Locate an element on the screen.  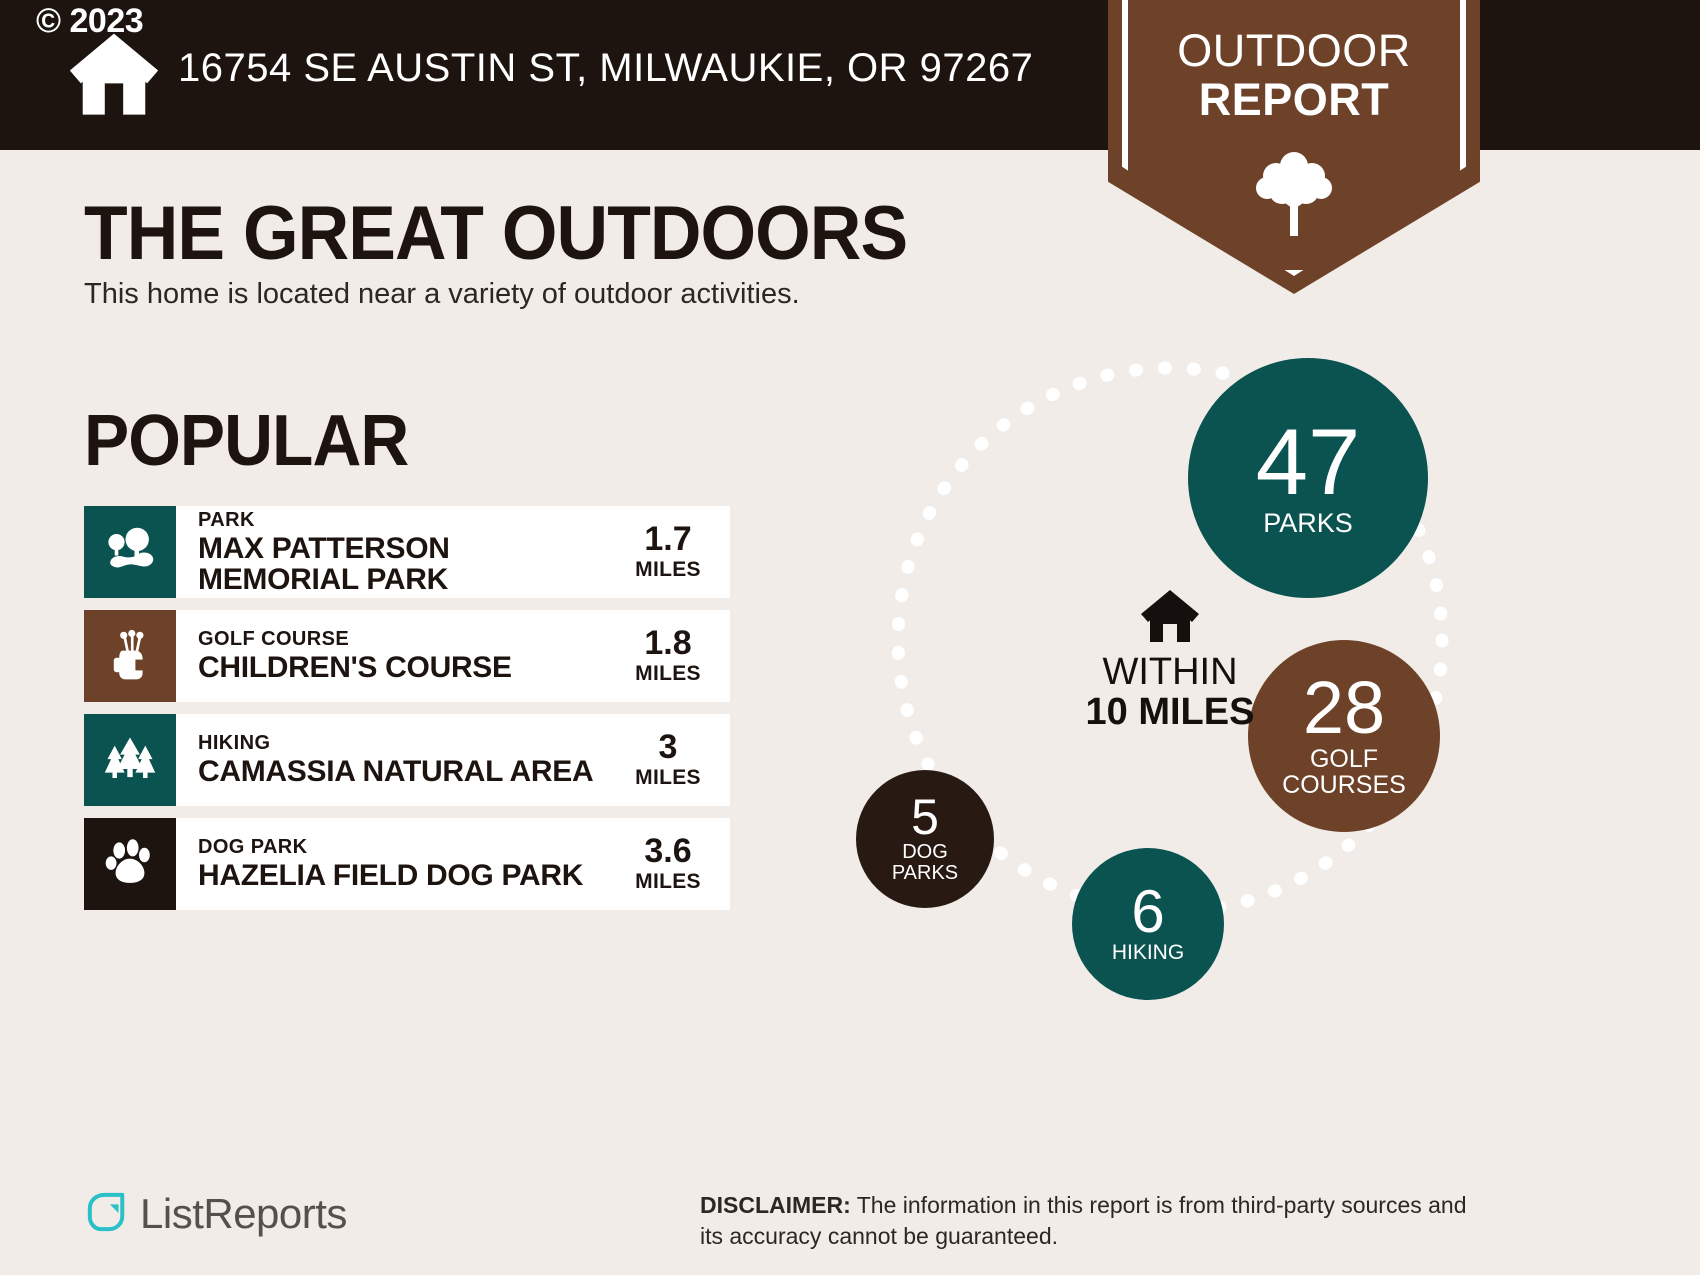
disclaimer-label: DISCLAIMER: is located at coordinates (775, 1205).